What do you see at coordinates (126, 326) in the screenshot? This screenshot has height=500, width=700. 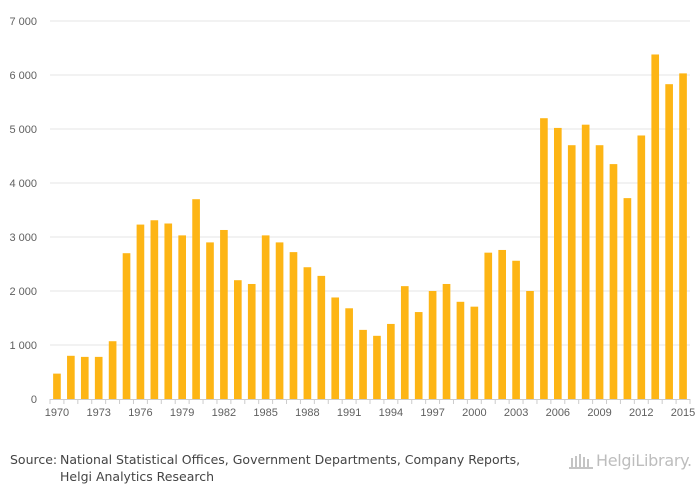 I see `bar-1975` at bounding box center [126, 326].